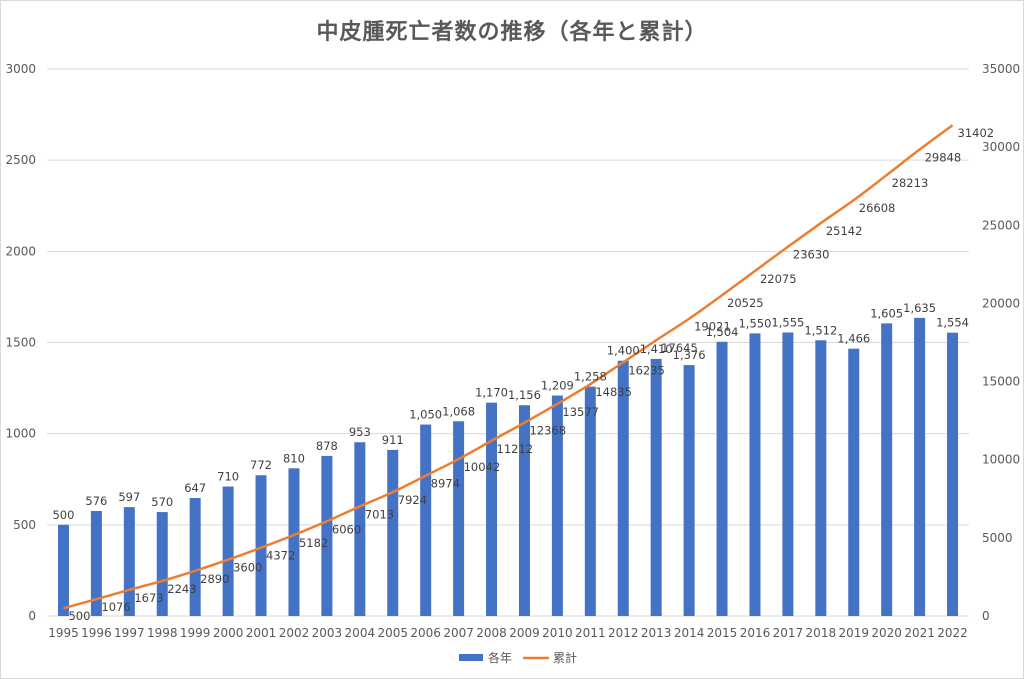 This screenshot has width=1024, height=679. I want to click on line-data-label: 17645, so click(679, 348).